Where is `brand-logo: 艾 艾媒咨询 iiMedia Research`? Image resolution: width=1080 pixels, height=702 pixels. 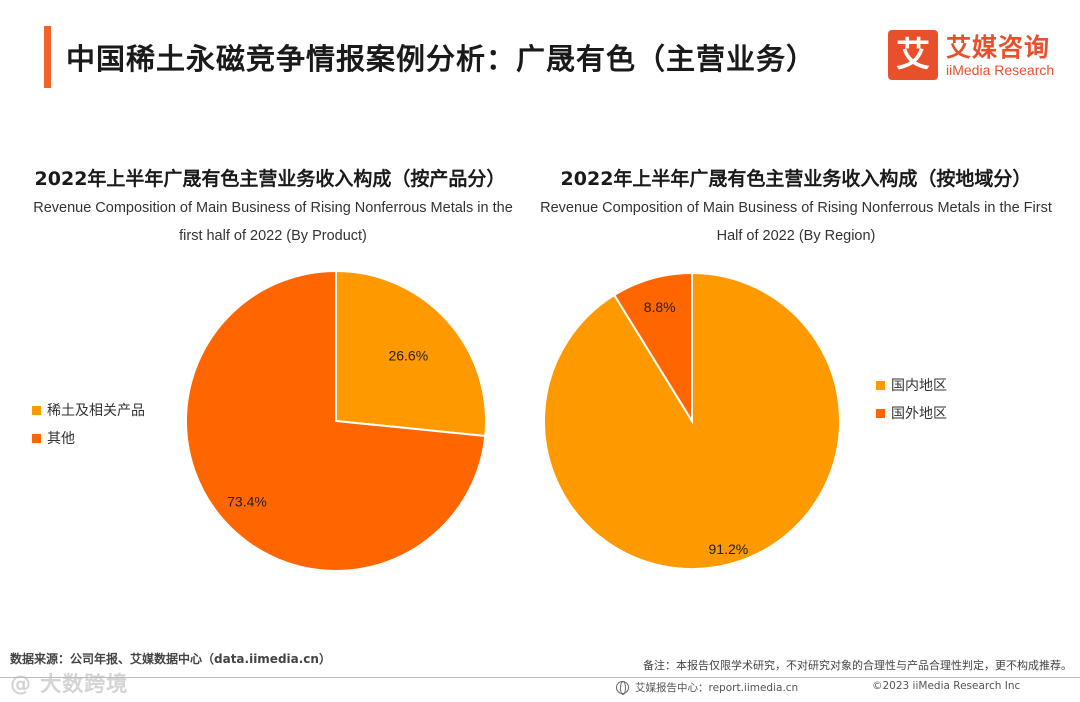 brand-logo: 艾 艾媒咨询 iiMedia Research is located at coordinates (974, 56).